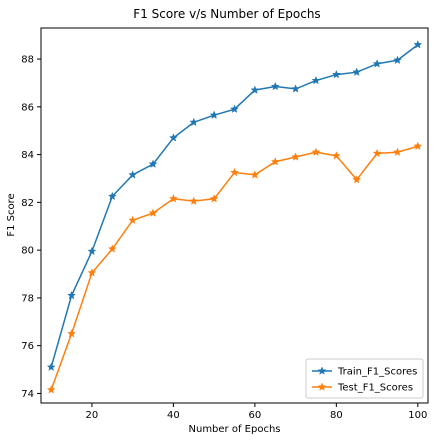  Describe the element at coordinates (417, 415) in the screenshot. I see `x-tick-label: 100` at that location.